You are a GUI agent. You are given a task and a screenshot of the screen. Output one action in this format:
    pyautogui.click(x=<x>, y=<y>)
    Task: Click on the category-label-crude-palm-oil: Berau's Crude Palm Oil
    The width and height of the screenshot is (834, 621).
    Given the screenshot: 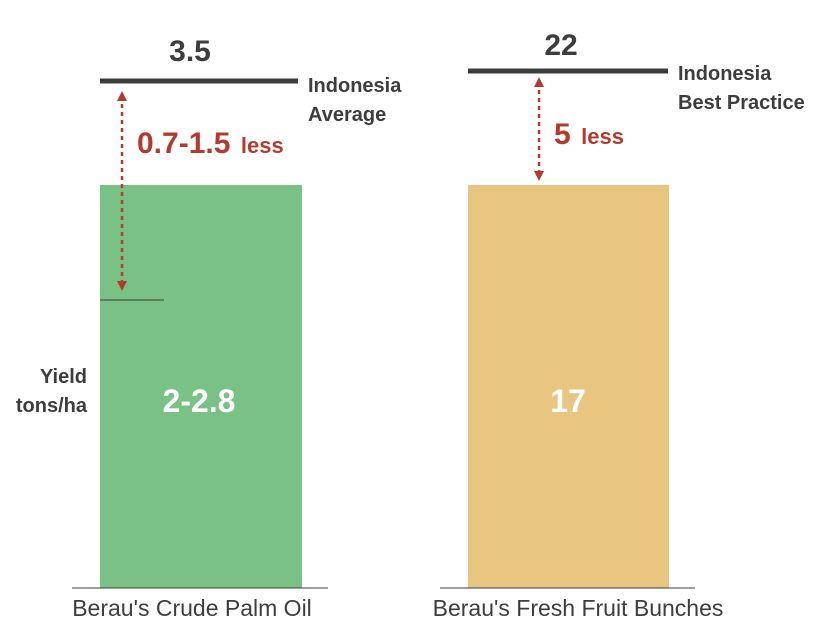 What is the action you would take?
    pyautogui.click(x=192, y=608)
    